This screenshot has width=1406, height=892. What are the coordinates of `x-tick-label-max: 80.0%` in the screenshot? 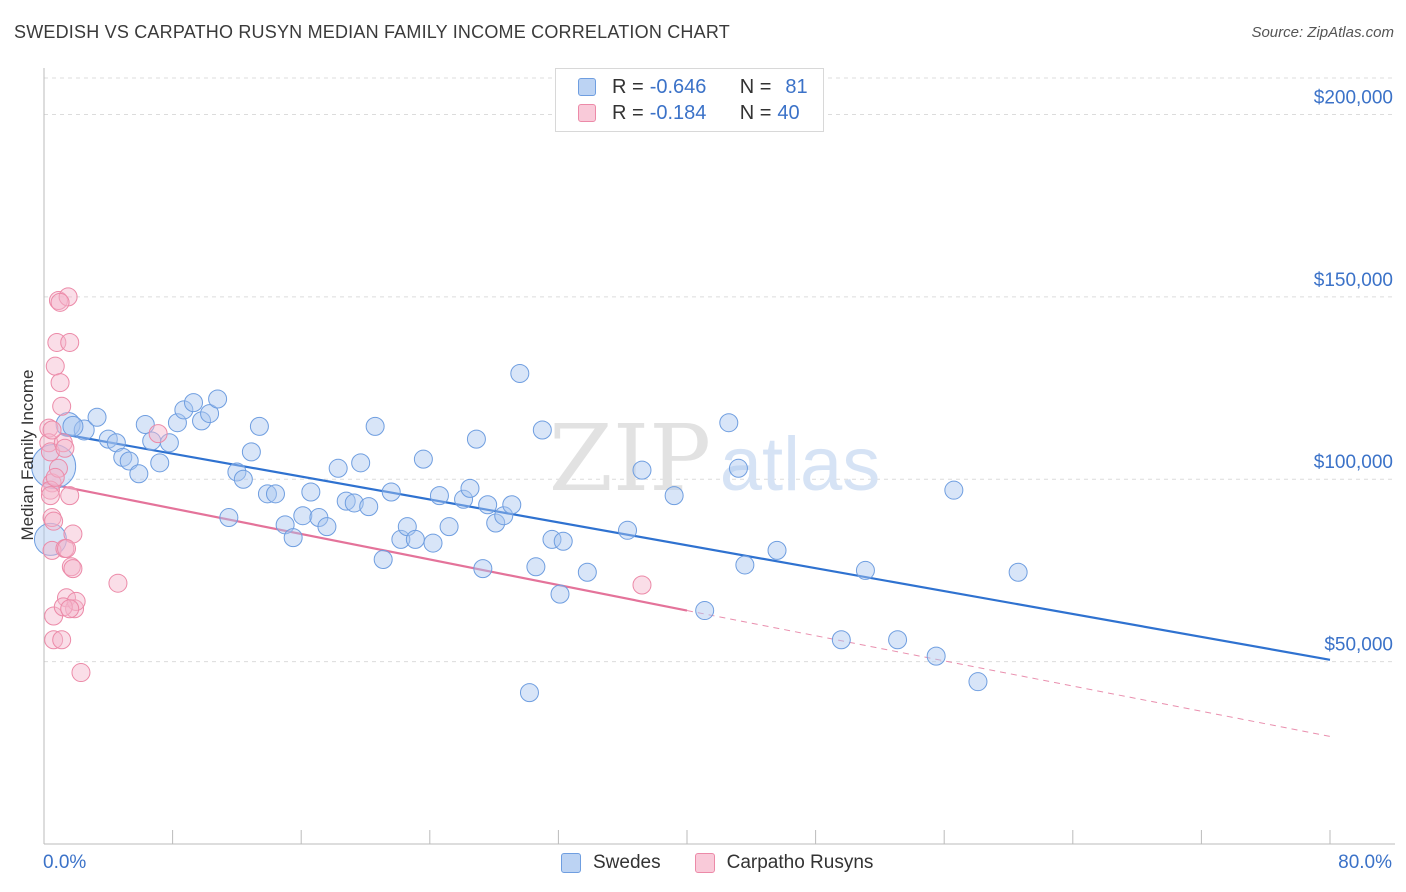 It's located at (1365, 862).